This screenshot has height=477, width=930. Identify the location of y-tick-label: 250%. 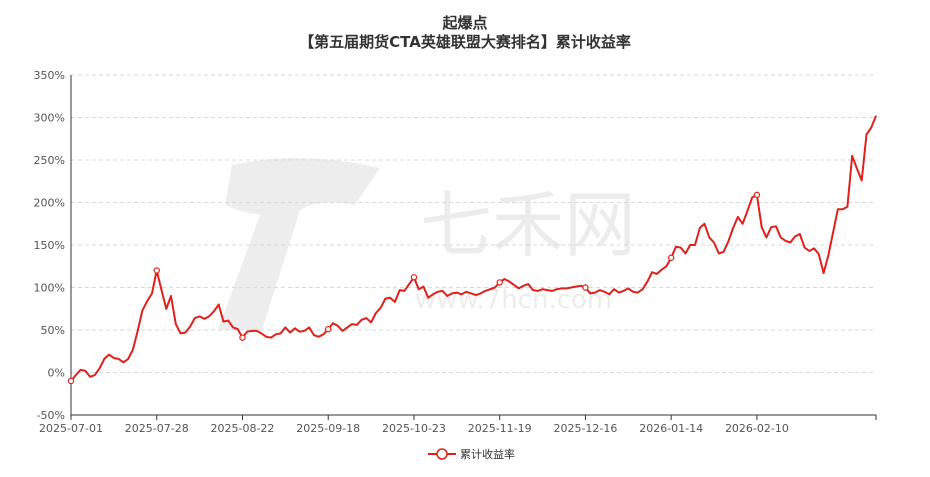
(49, 160).